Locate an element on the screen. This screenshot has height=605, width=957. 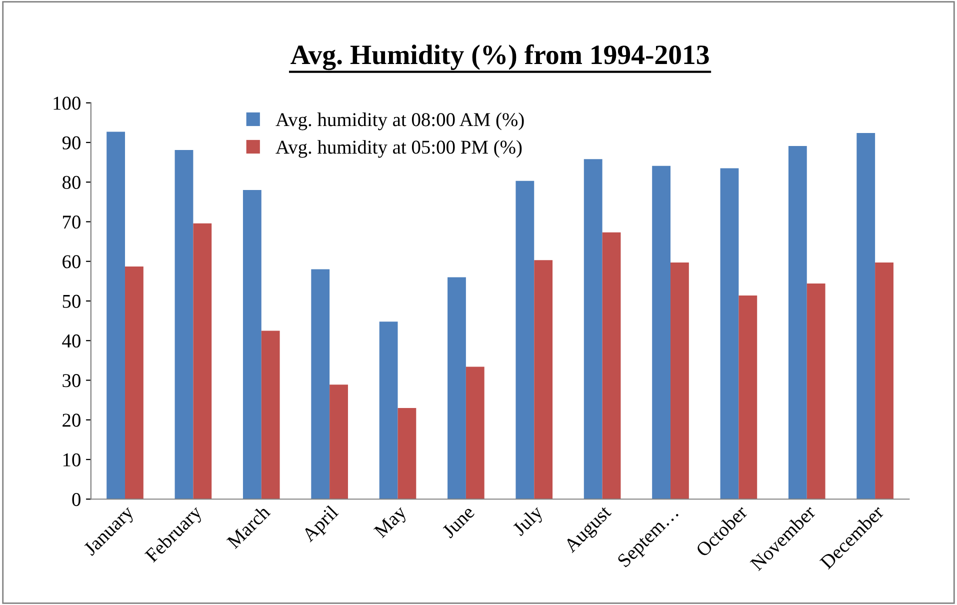
y-tick-label: 90 is located at coordinates (71, 143).